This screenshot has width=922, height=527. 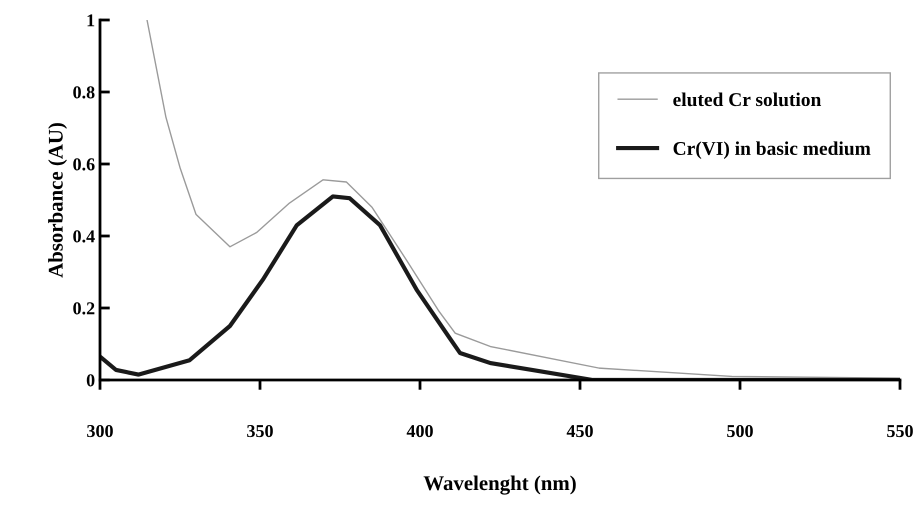 What do you see at coordinates (100, 431) in the screenshot?
I see `x-tick-label: 300` at bounding box center [100, 431].